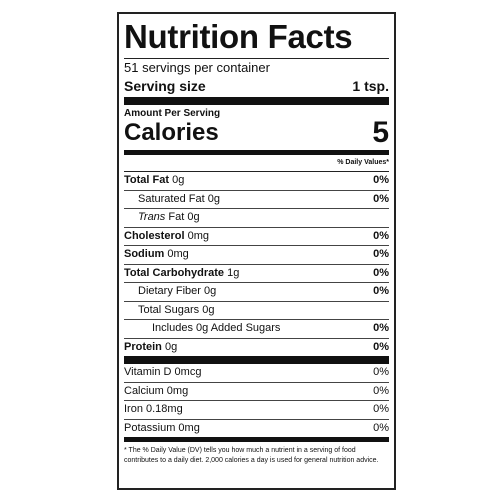 Image resolution: width=500 pixels, height=500 pixels. I want to click on nutrient-row: Dietary Fiber 0g 0%, so click(256, 292).